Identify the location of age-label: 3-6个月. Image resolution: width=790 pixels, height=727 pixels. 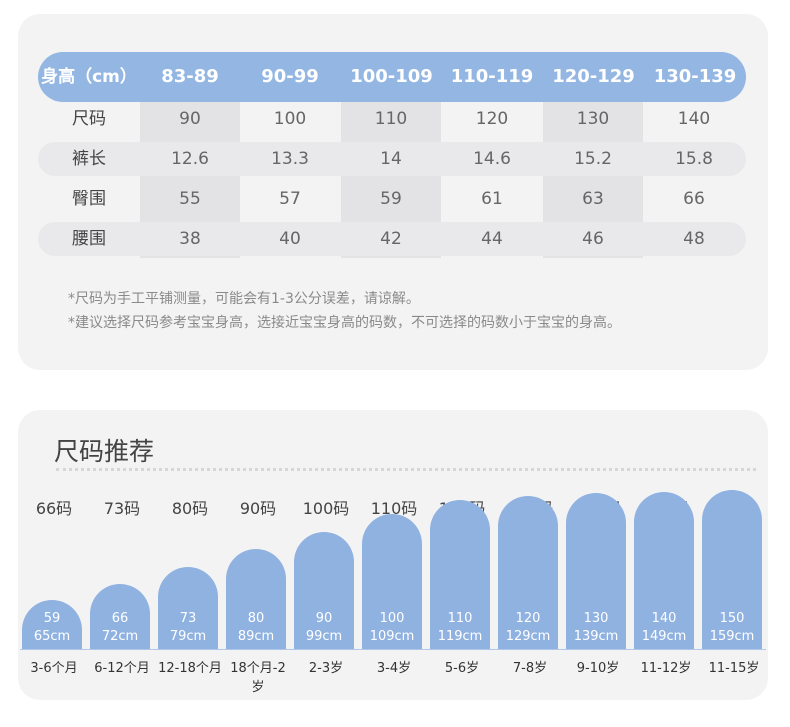
(54, 668).